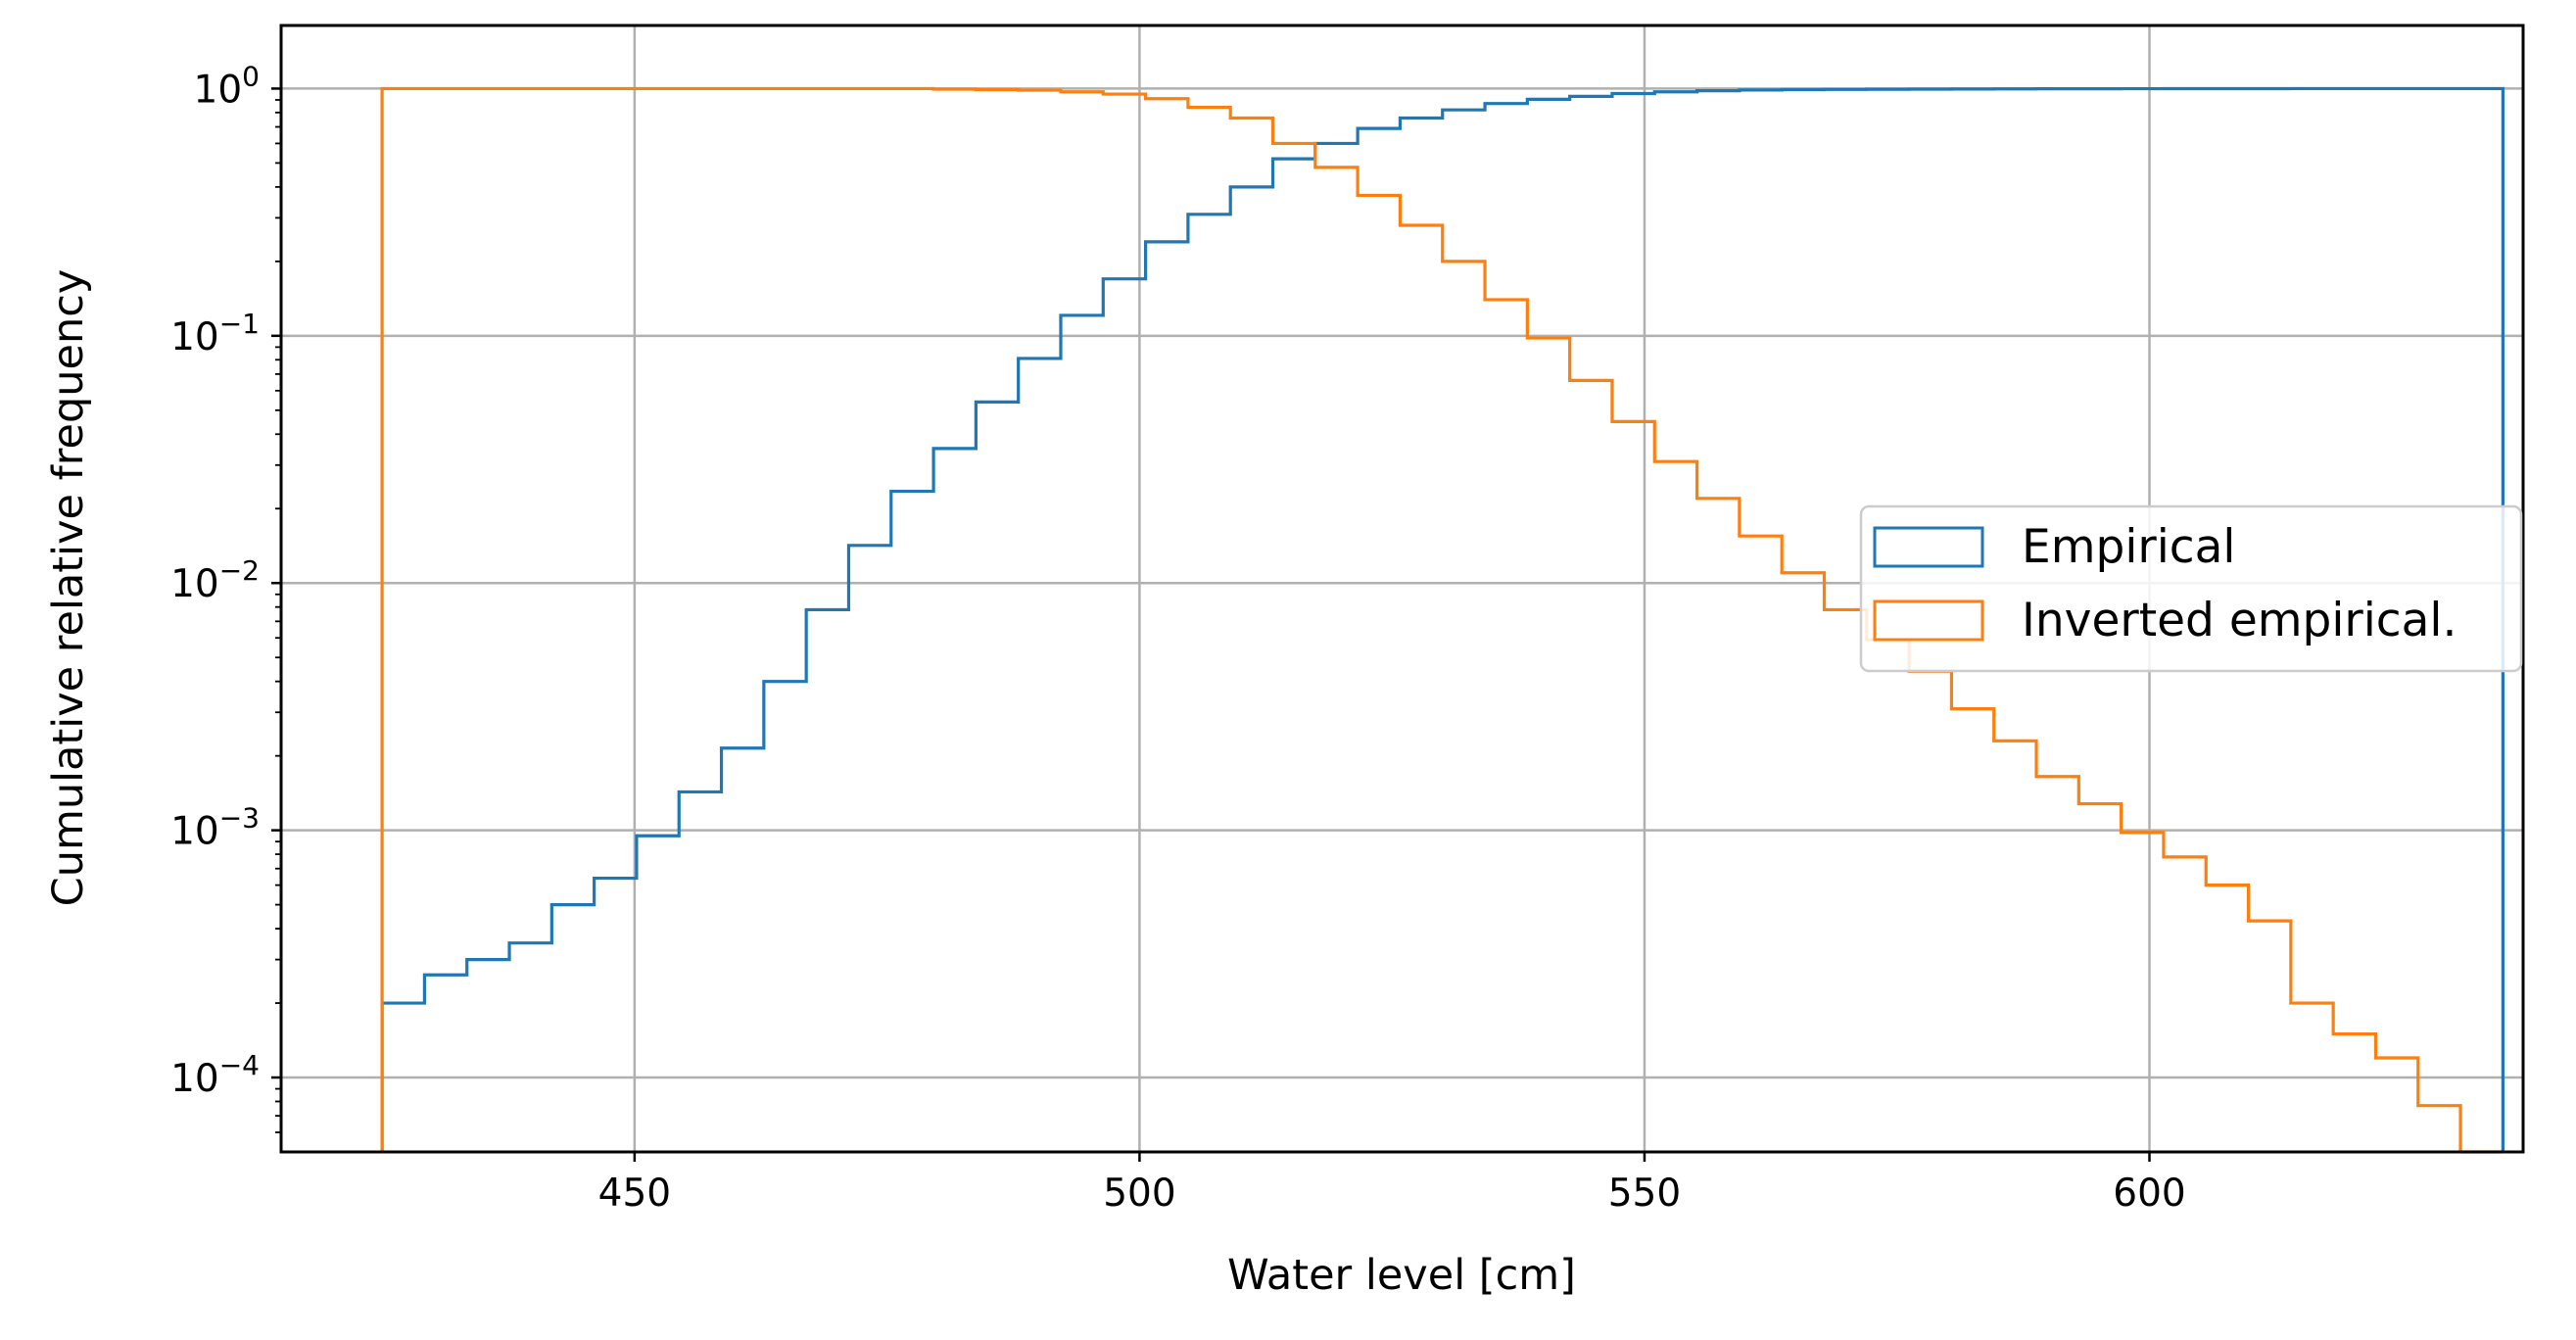 The width and height of the screenshot is (2576, 1340). Describe the element at coordinates (2149, 1194) in the screenshot. I see `x-tick-label: 600` at that location.